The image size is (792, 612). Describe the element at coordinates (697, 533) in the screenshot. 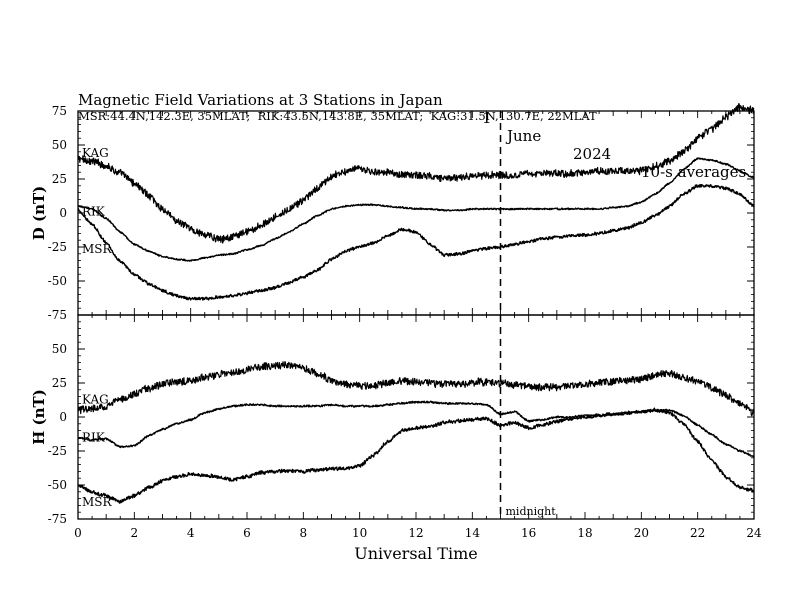

I see `x-tick-label: 22` at that location.